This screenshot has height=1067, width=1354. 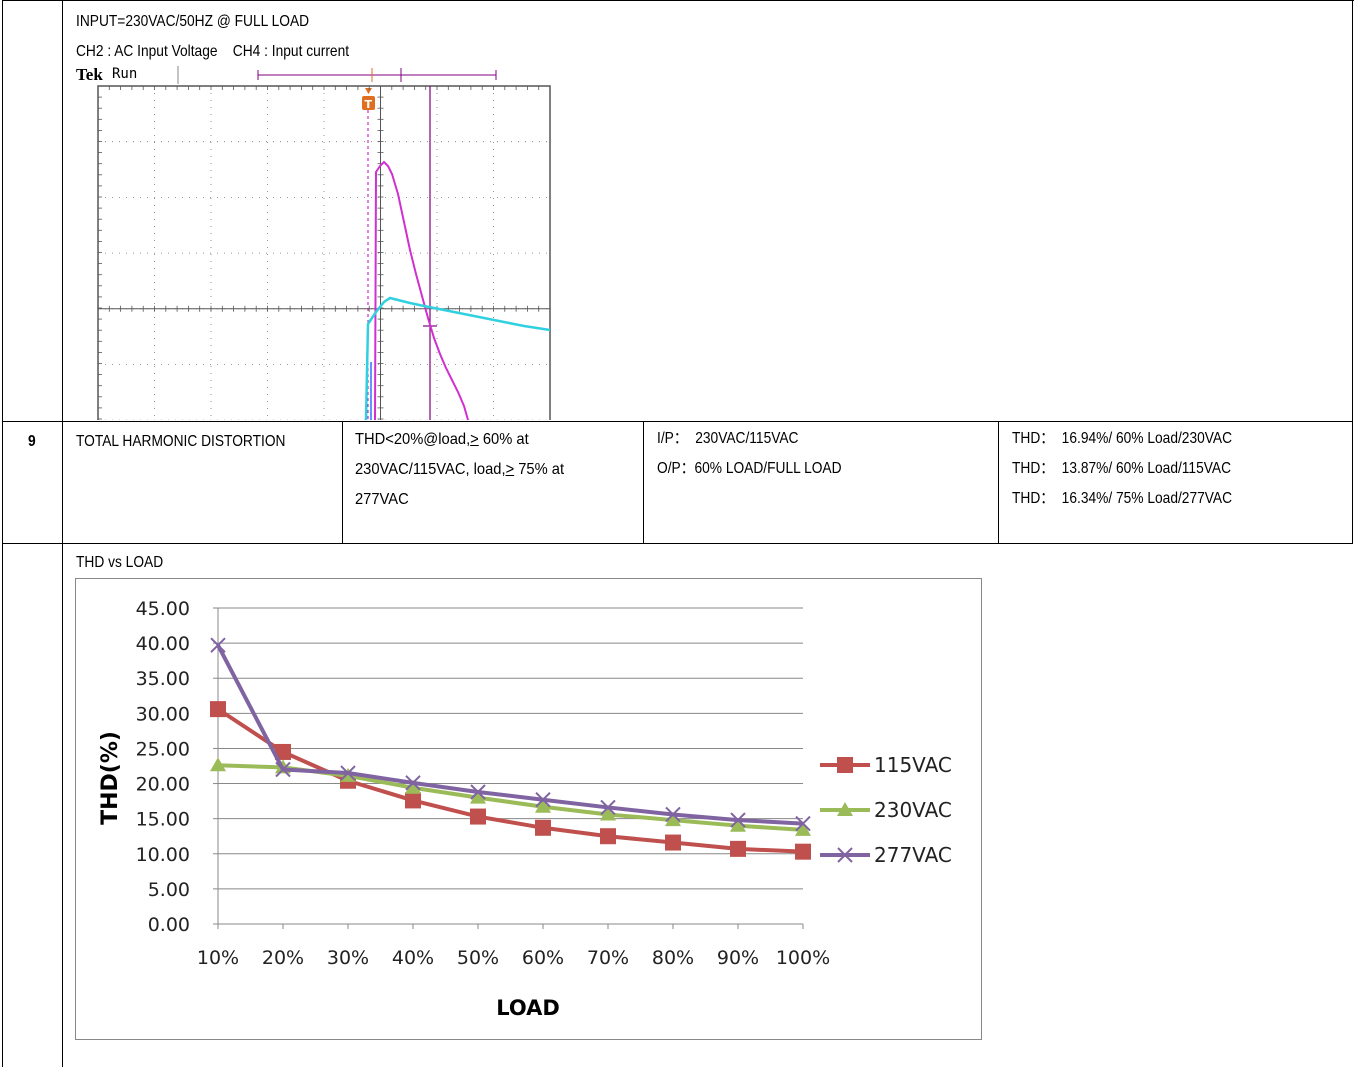 I want to click on x-tick-label: 100%, so click(x=803, y=958).